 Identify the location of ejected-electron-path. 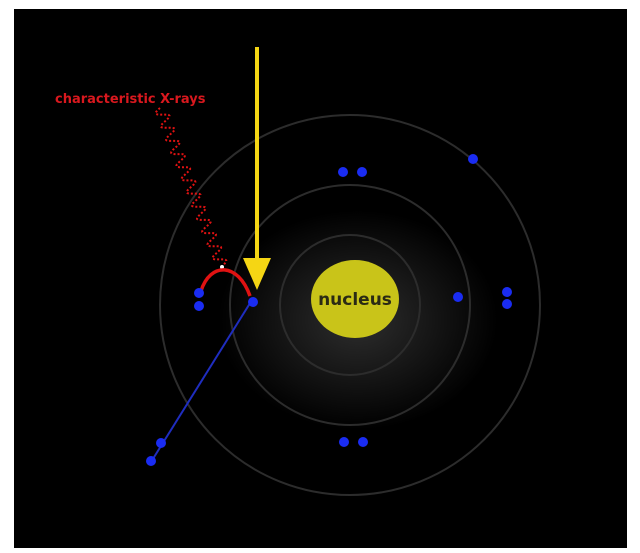
(201, 381).